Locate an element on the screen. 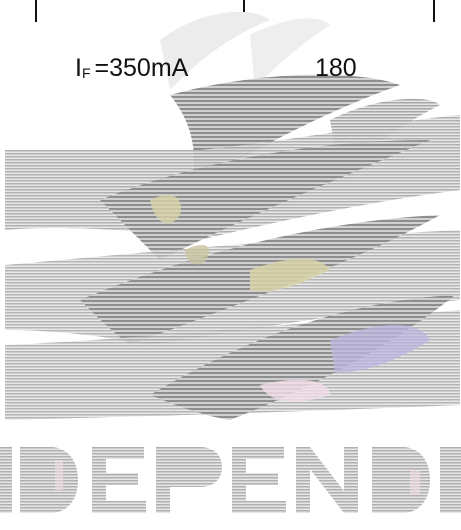  current-symbol: I is located at coordinates (78, 68).